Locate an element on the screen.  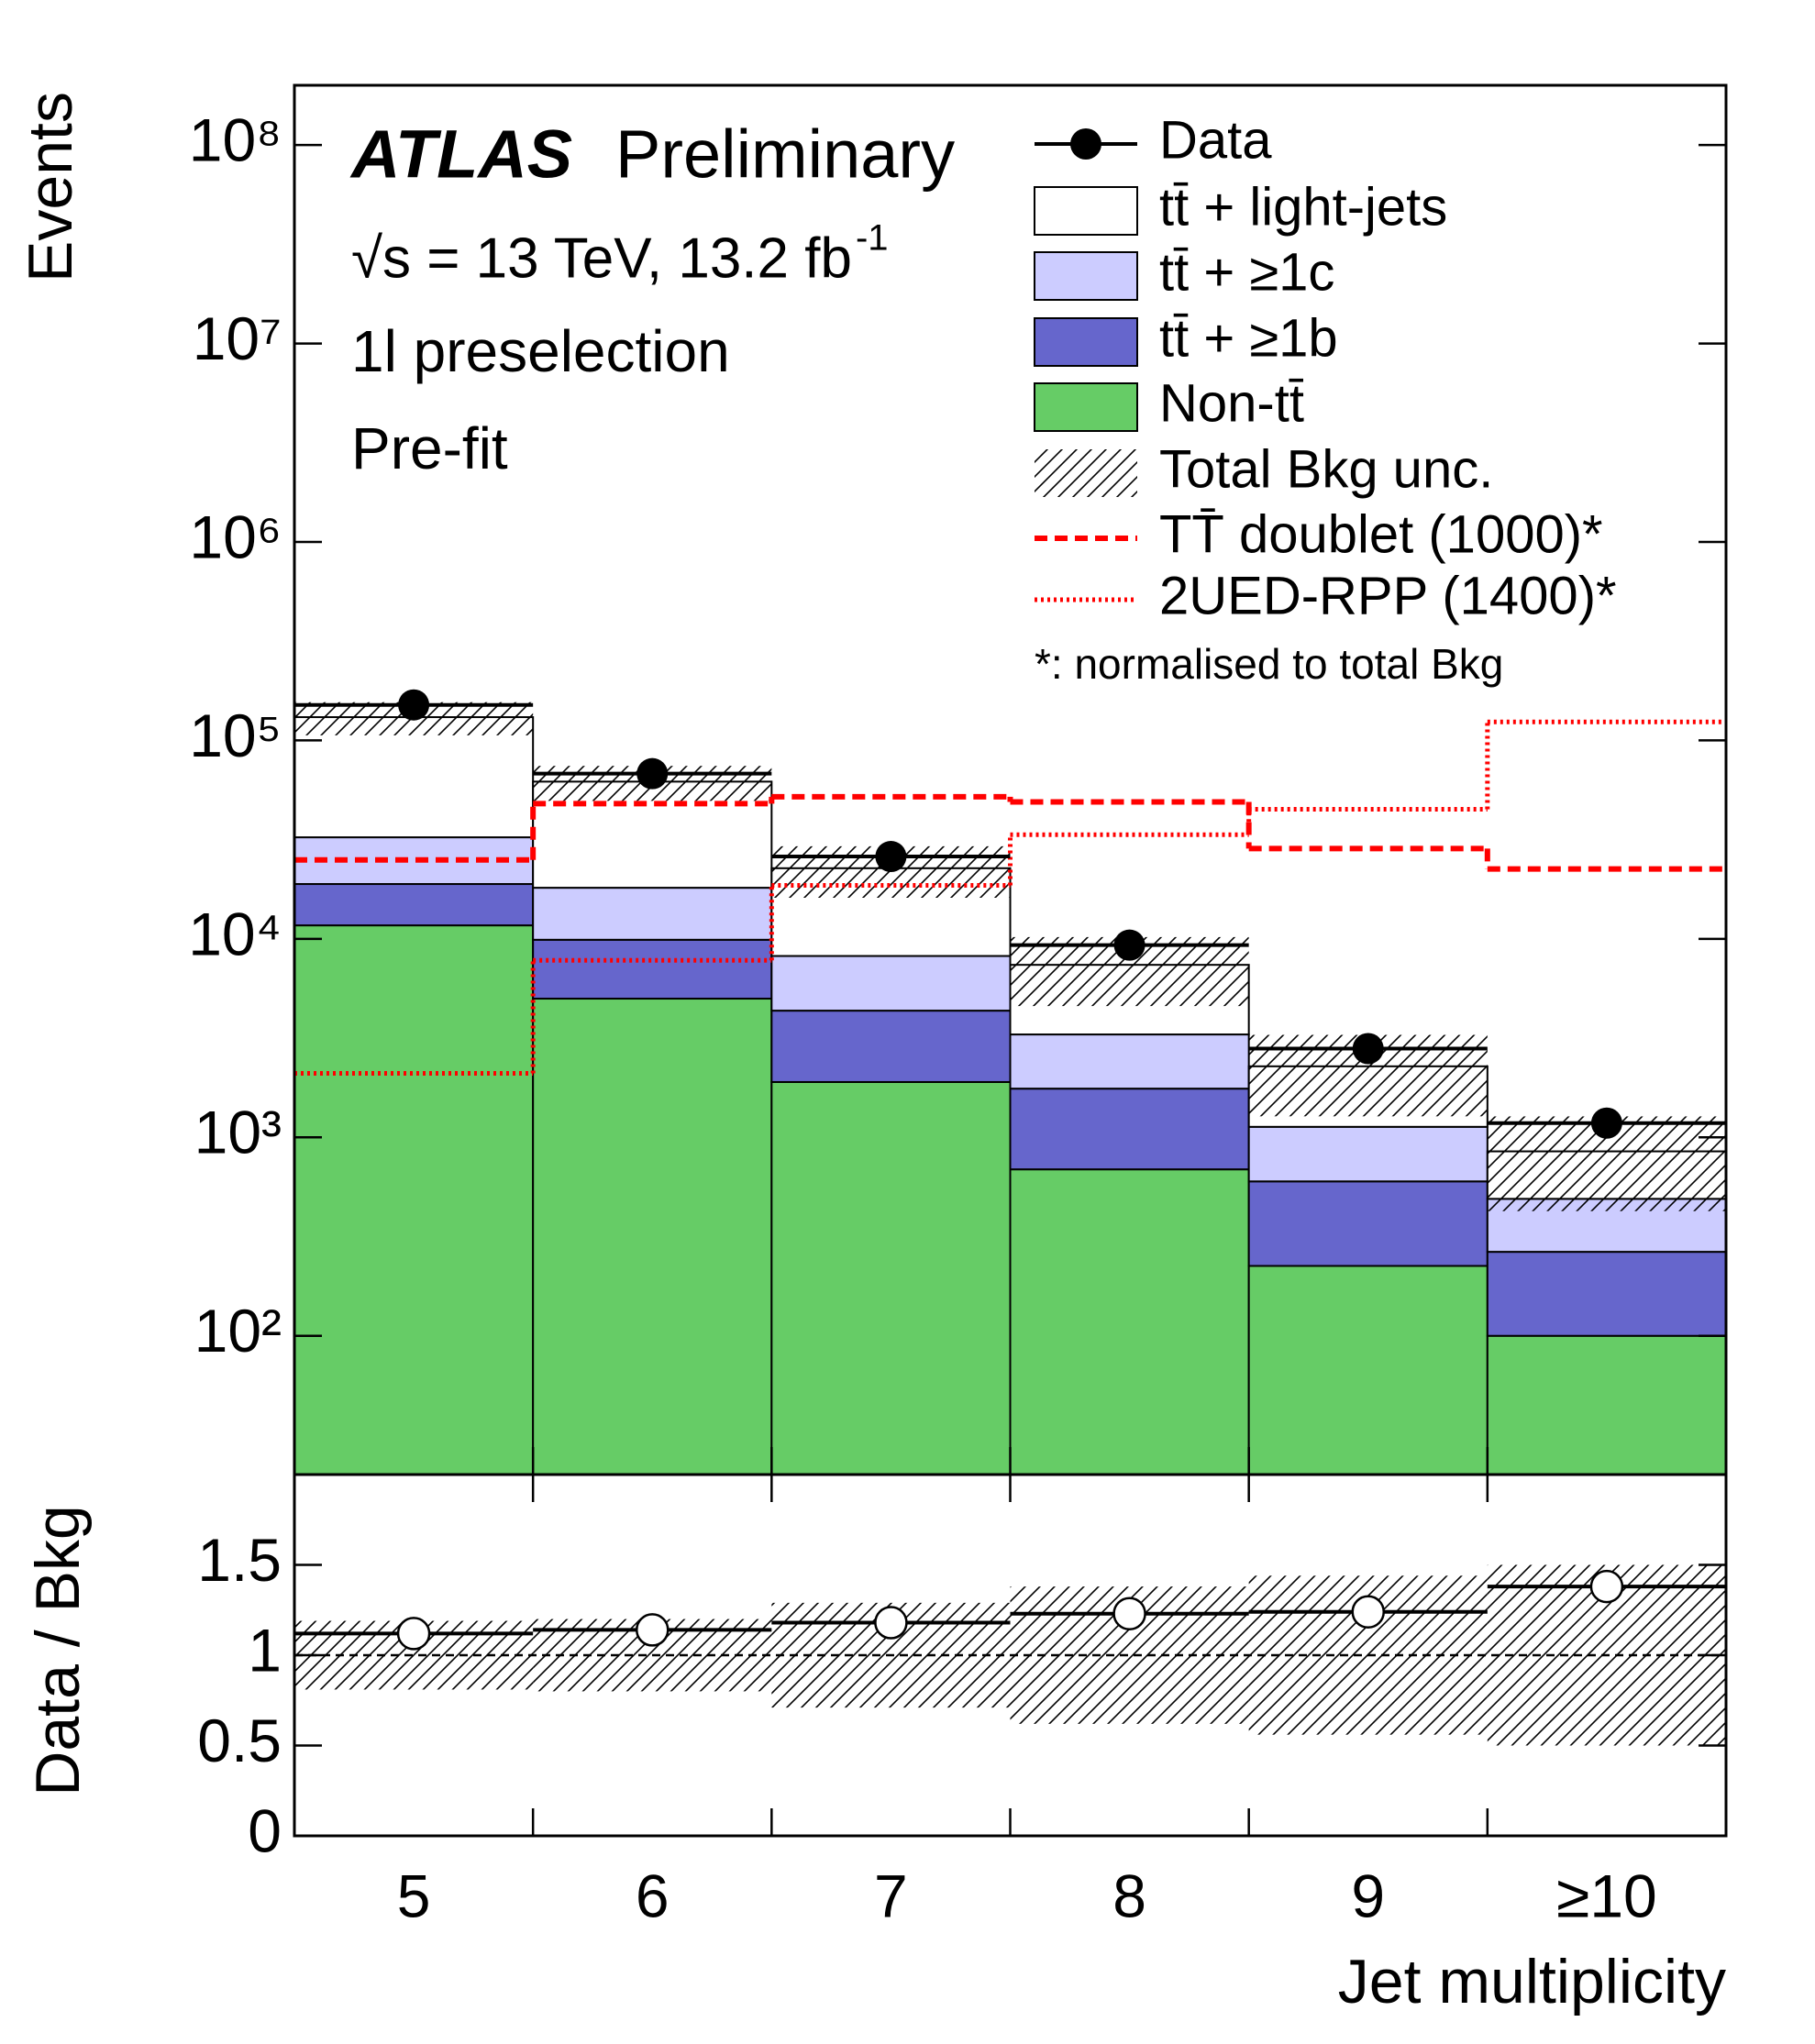
legend-label: tt̄ + ≥1b is located at coordinates (1248, 338).